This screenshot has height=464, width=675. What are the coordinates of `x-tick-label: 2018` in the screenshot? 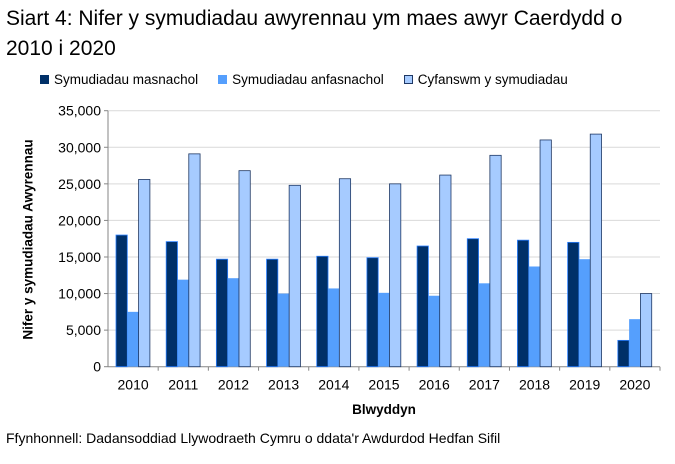 It's located at (534, 385).